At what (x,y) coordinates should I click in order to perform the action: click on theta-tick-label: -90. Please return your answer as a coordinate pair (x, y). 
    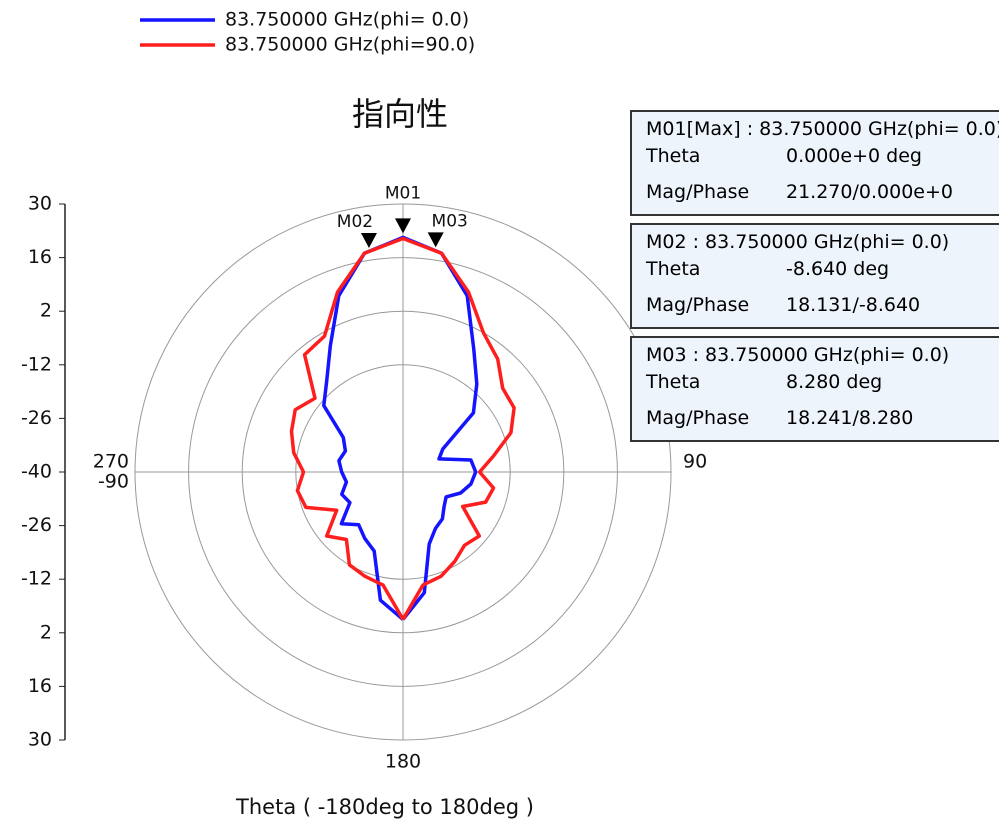
    Looking at the image, I should click on (113, 482).